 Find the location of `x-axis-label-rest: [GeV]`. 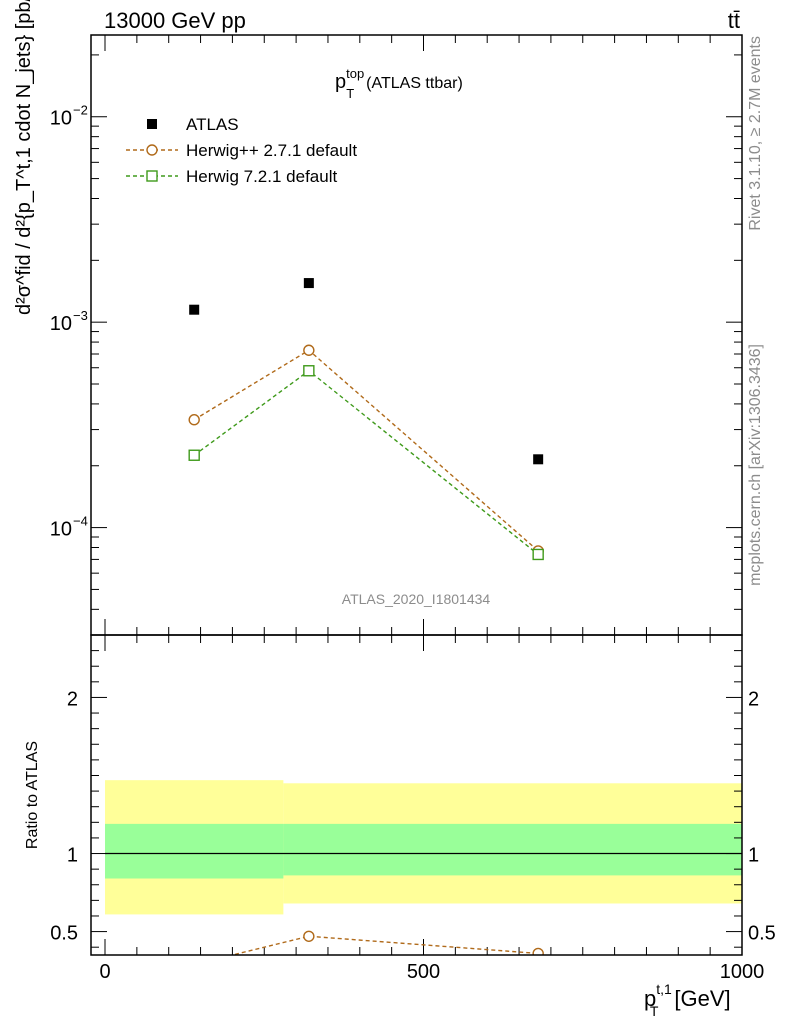

x-axis-label-rest: [GeV] is located at coordinates (702, 998).